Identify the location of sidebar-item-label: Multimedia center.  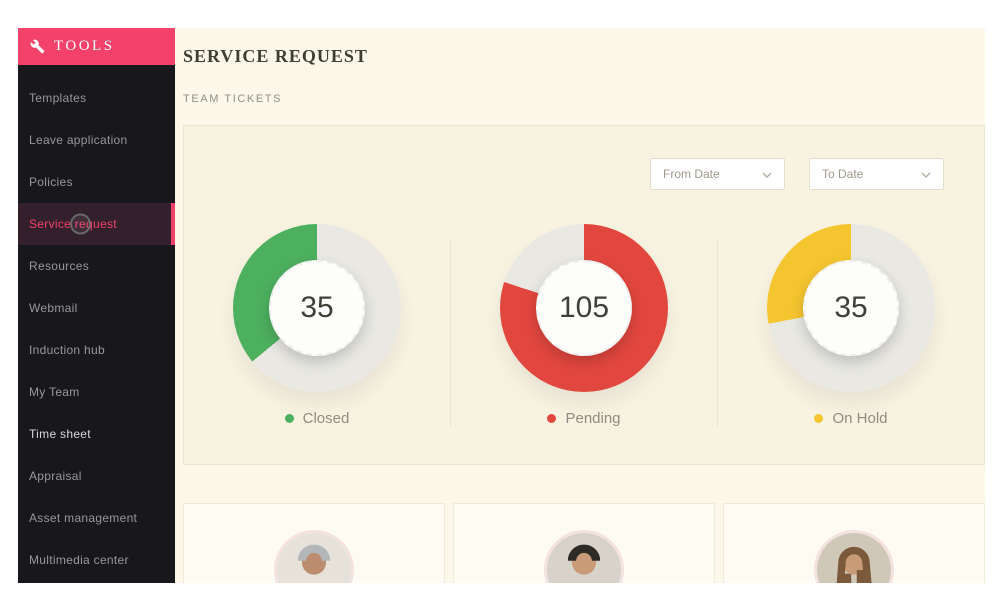
(79, 560).